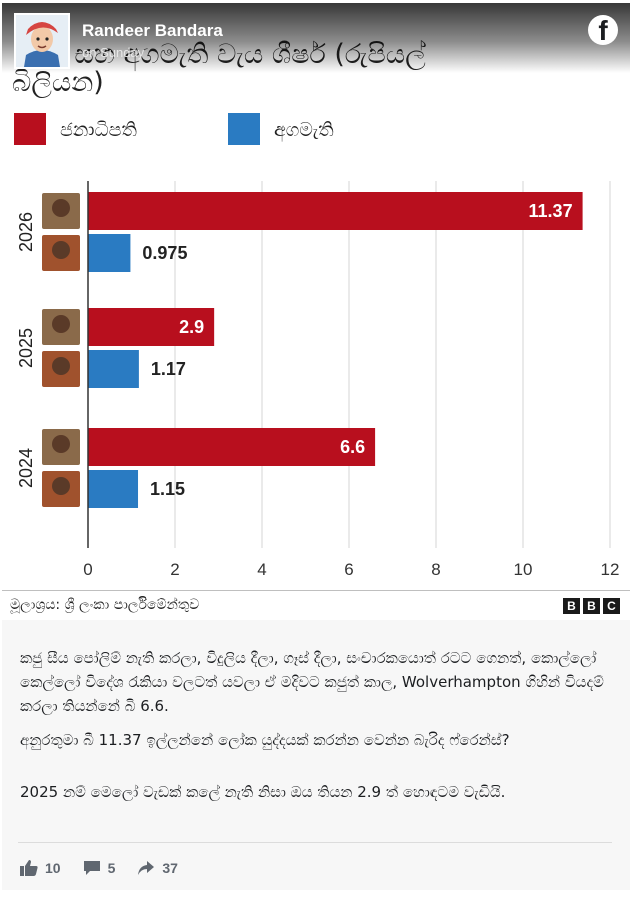  I want to click on legend-label: ජනාධිපති, so click(98, 130).